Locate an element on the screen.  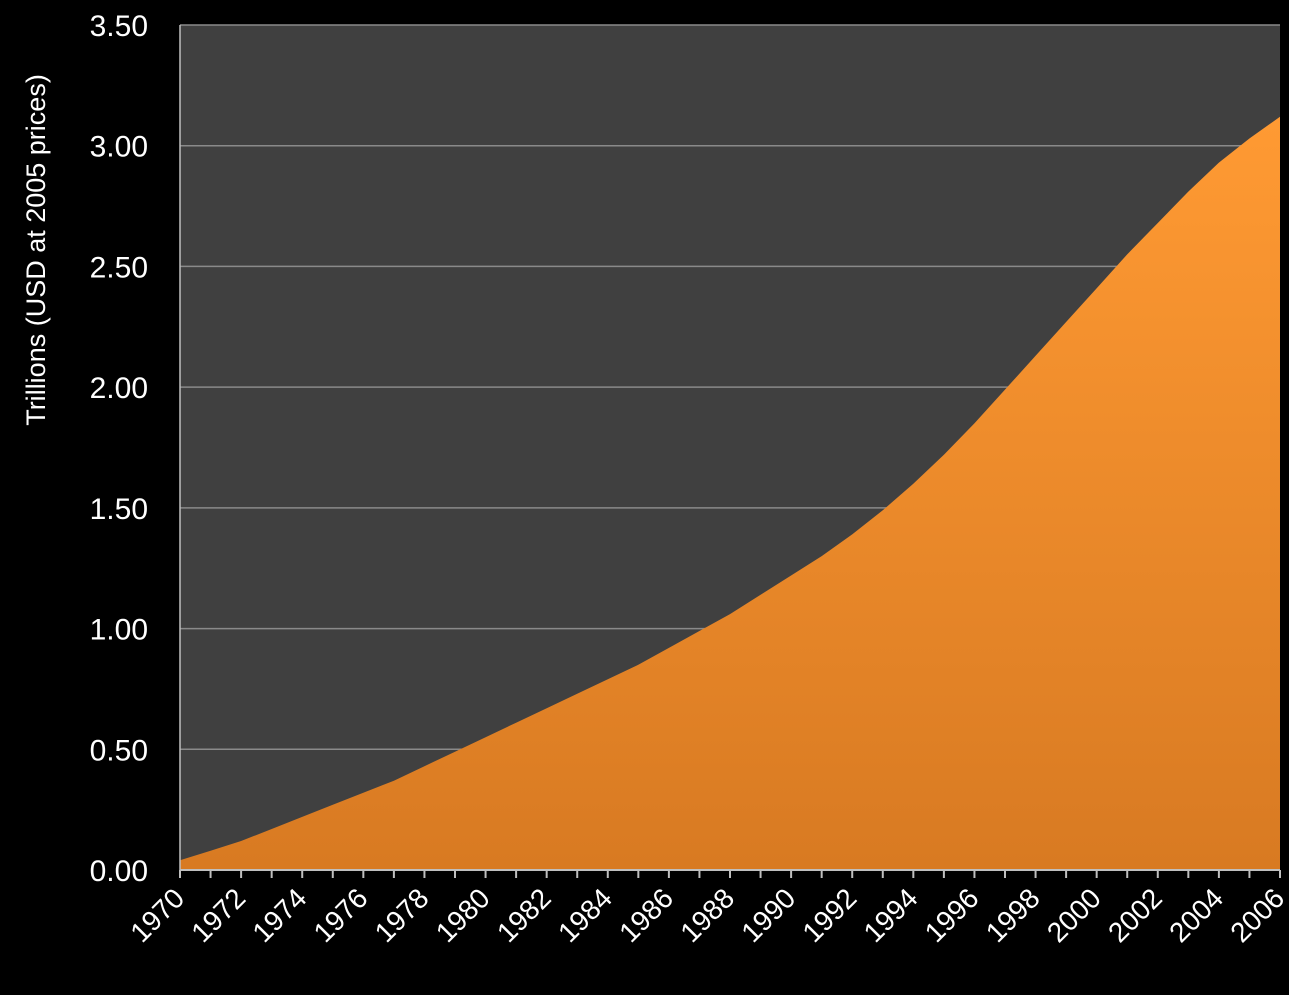
y-tick-label: 2.00 is located at coordinates (119, 388).